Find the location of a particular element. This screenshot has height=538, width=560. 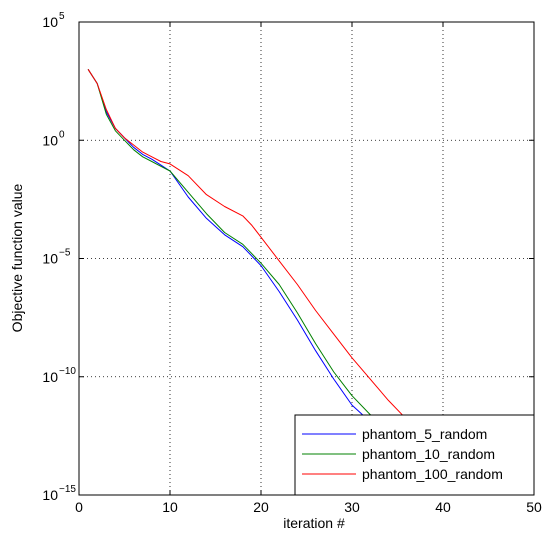

y-tick-exponent: −10 is located at coordinates (67, 371).